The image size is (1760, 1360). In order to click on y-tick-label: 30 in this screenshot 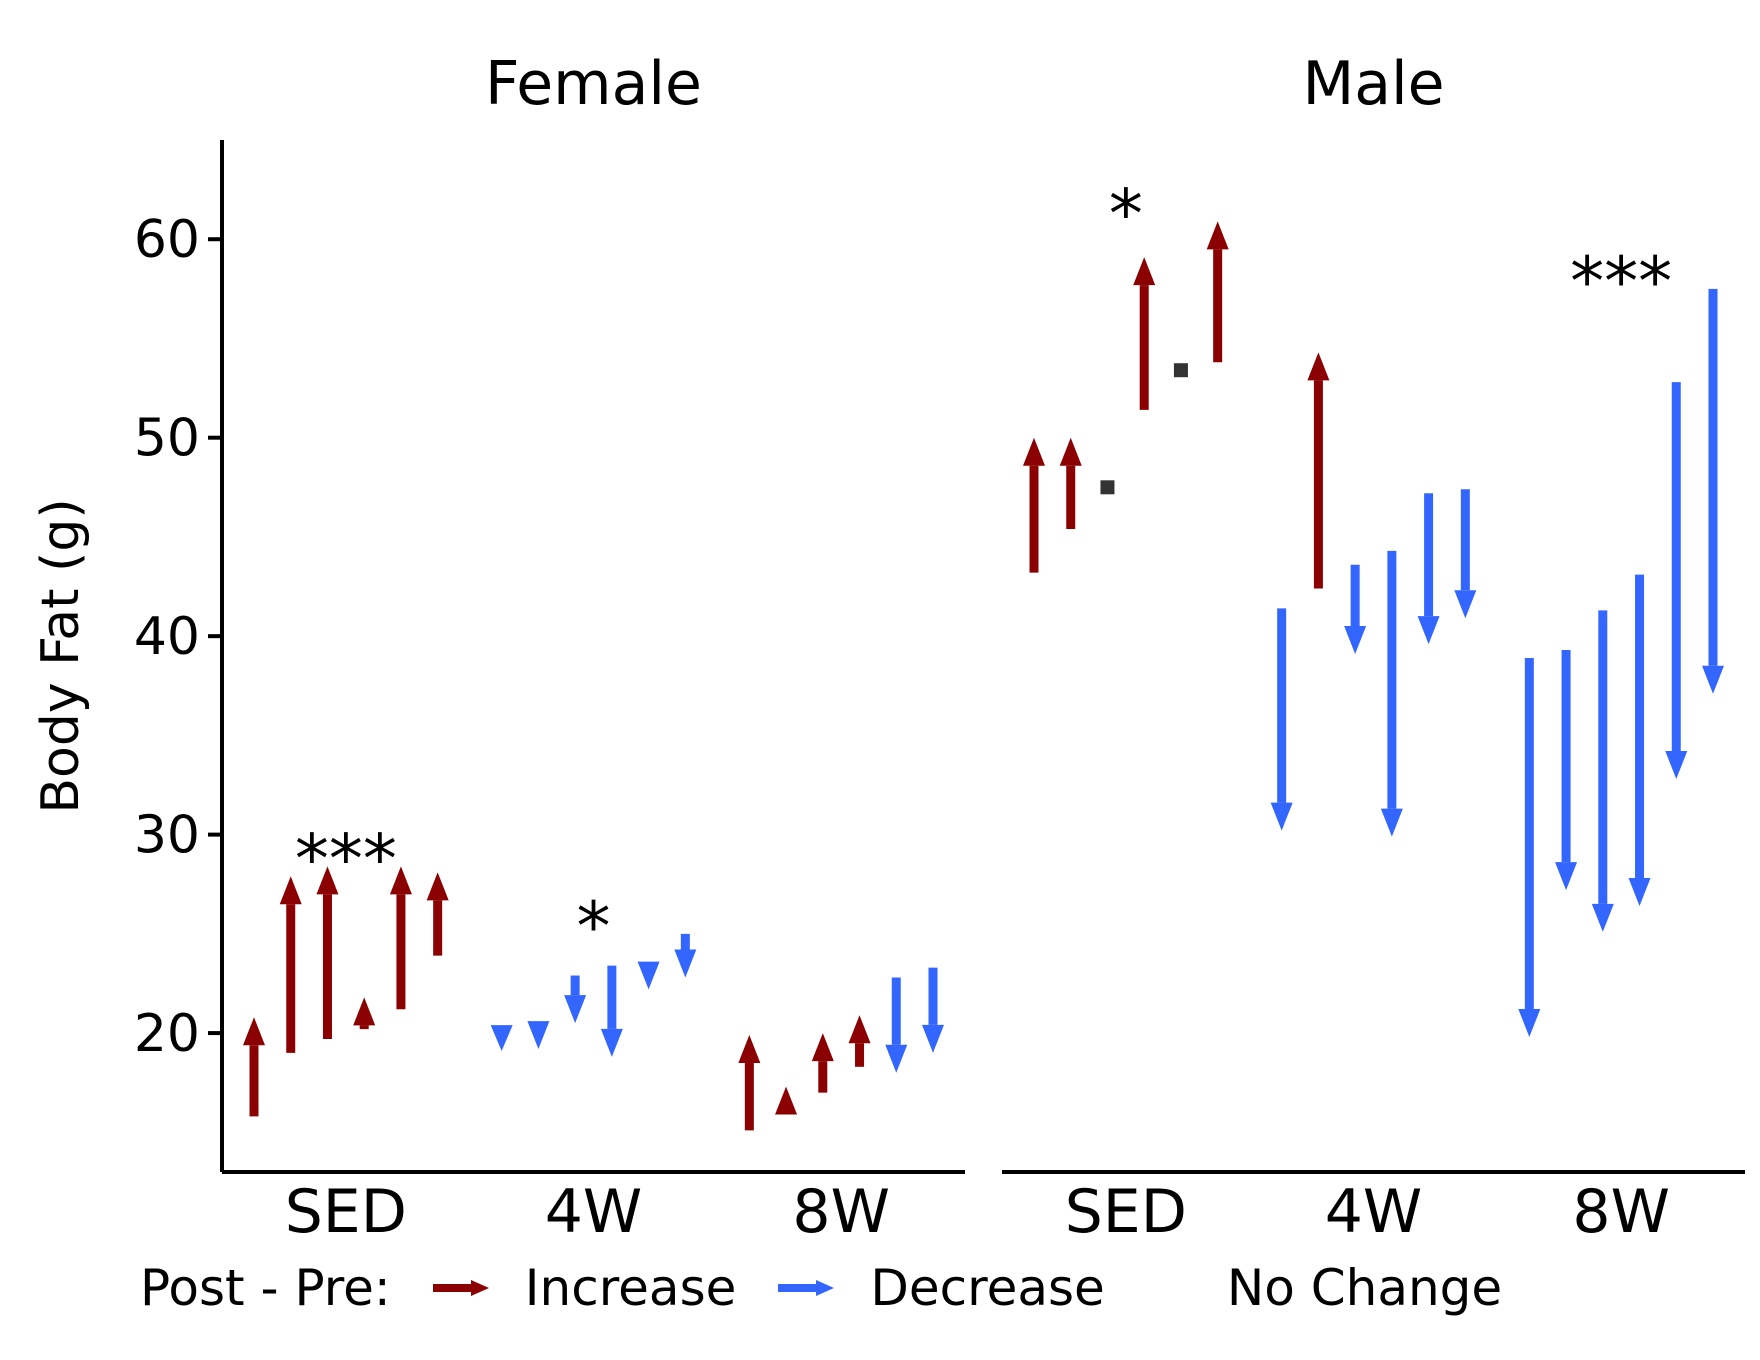, I will do `click(167, 836)`.